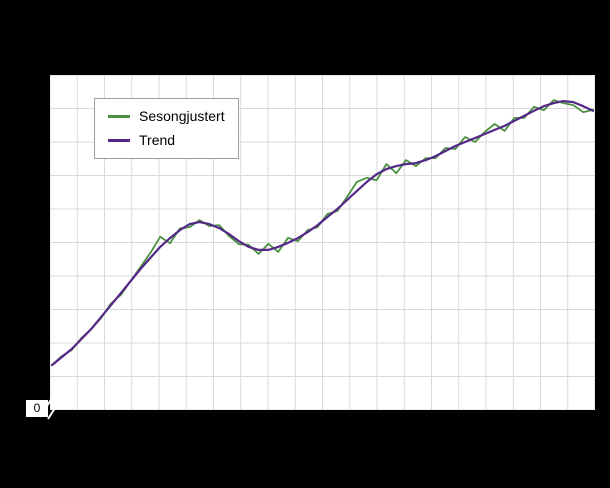 The image size is (610, 488). Describe the element at coordinates (119, 140) in the screenshot. I see `legend-swatch-trend` at that location.